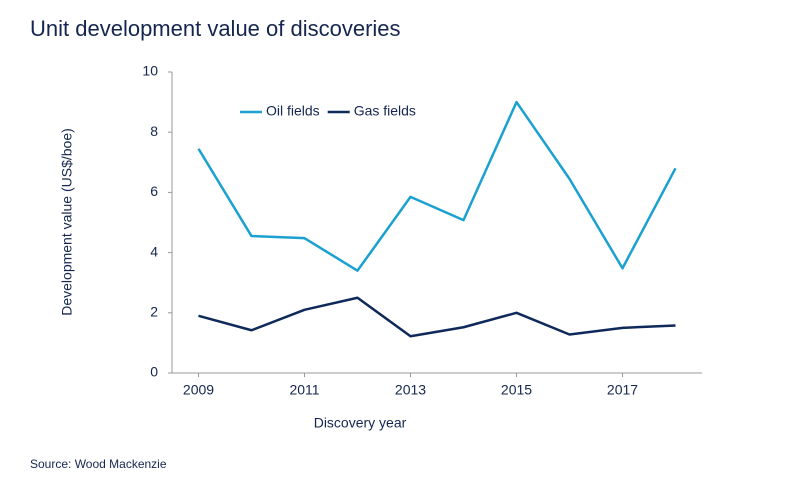 This screenshot has height=485, width=800. Describe the element at coordinates (385, 111) in the screenshot. I see `legend-label: Gas fields` at that location.